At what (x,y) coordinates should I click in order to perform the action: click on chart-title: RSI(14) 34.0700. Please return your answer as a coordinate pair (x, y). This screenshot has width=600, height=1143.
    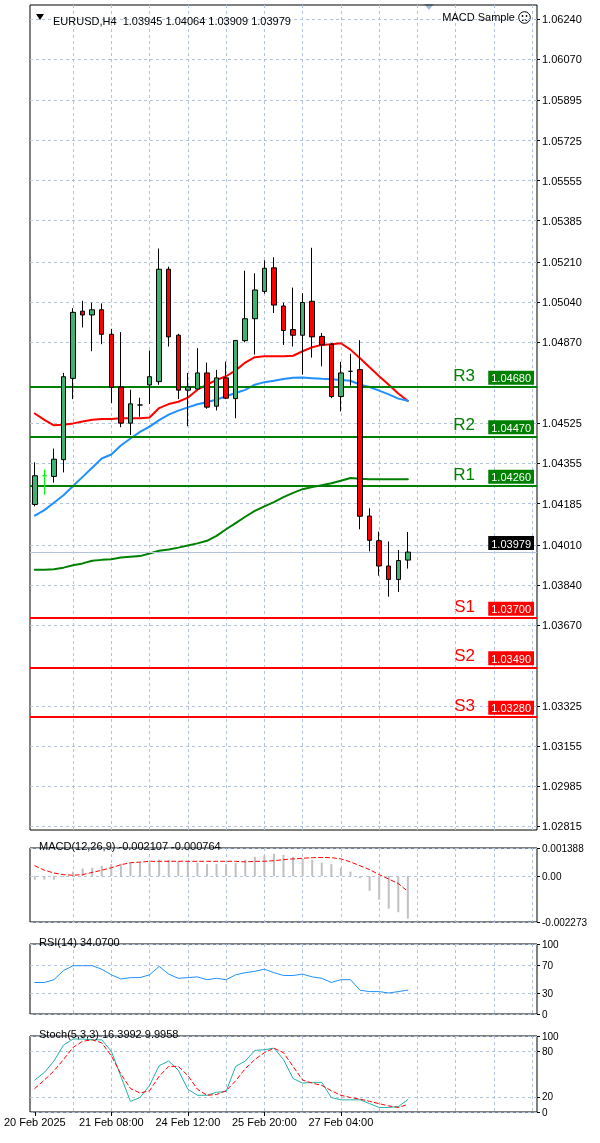
    Looking at the image, I should click on (79, 941).